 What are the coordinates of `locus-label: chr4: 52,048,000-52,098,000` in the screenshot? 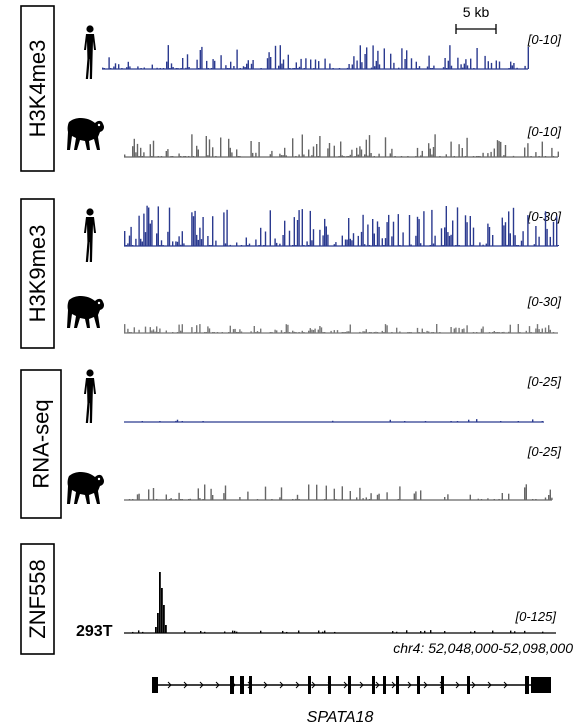 It's located at (483, 648).